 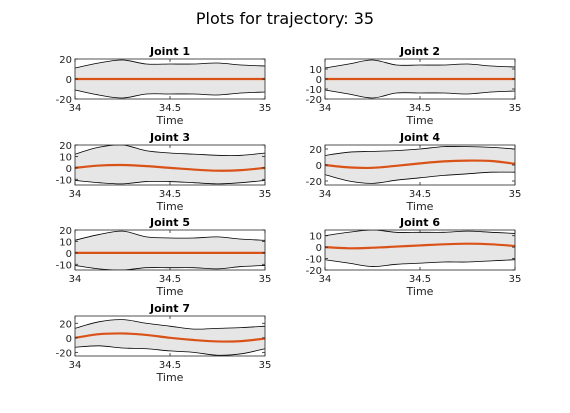 I want to click on joint-4-panel: Joint 4 34 34.5 35 20 0 -20 Time, so click(x=414, y=172).